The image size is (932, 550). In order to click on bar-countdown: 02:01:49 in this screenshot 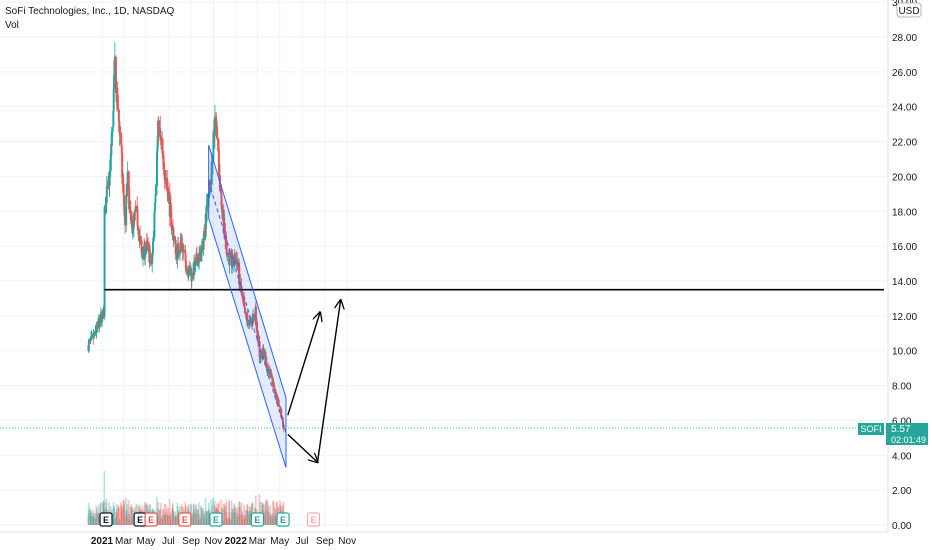, I will do `click(908, 440)`.